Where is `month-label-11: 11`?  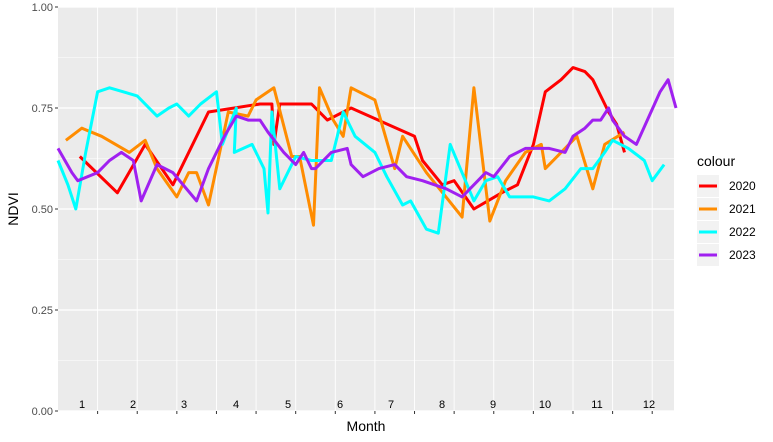
month-label-11: 11 is located at coordinates (596, 405).